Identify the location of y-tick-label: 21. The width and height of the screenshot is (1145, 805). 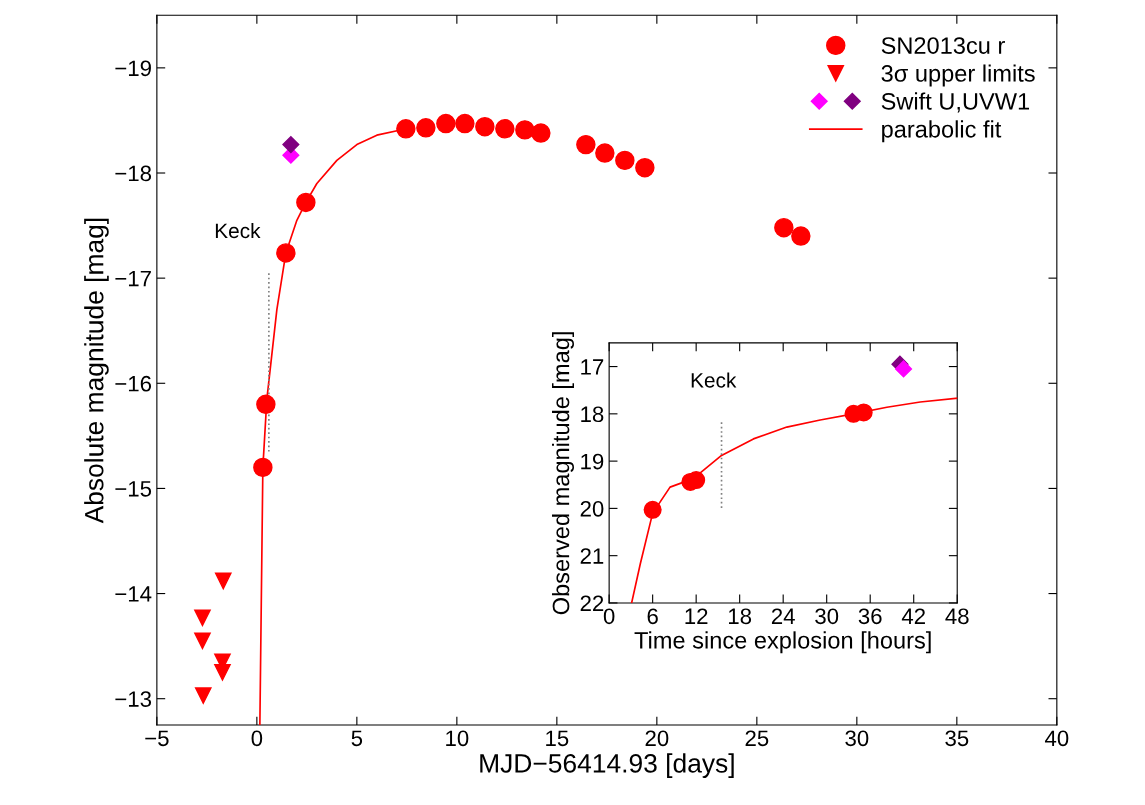
(592, 556).